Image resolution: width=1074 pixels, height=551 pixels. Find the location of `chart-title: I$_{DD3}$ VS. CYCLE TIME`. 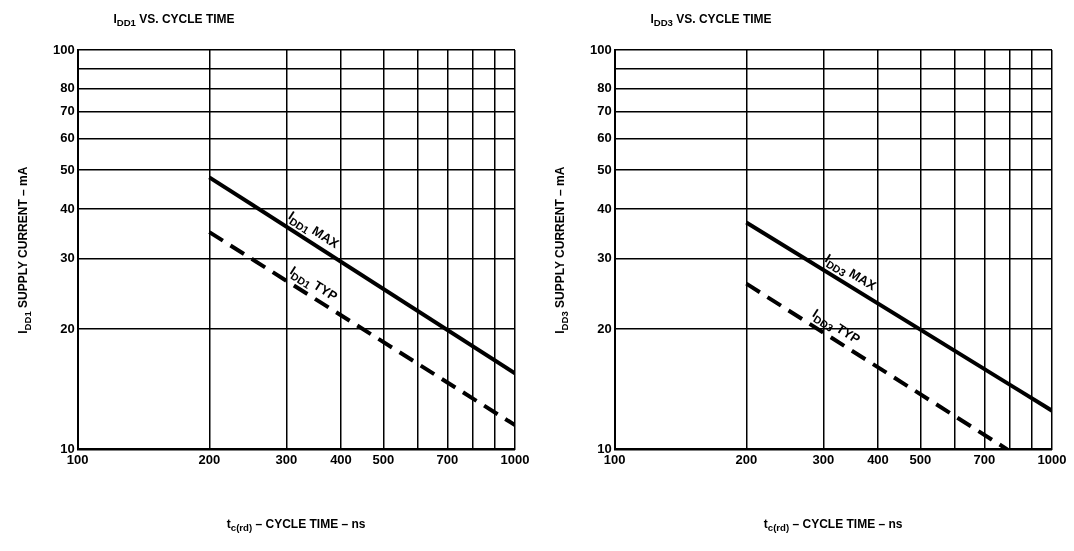

chart-title: I$_{DD3}$ VS. CYCLE TIME is located at coordinates (711, 20).